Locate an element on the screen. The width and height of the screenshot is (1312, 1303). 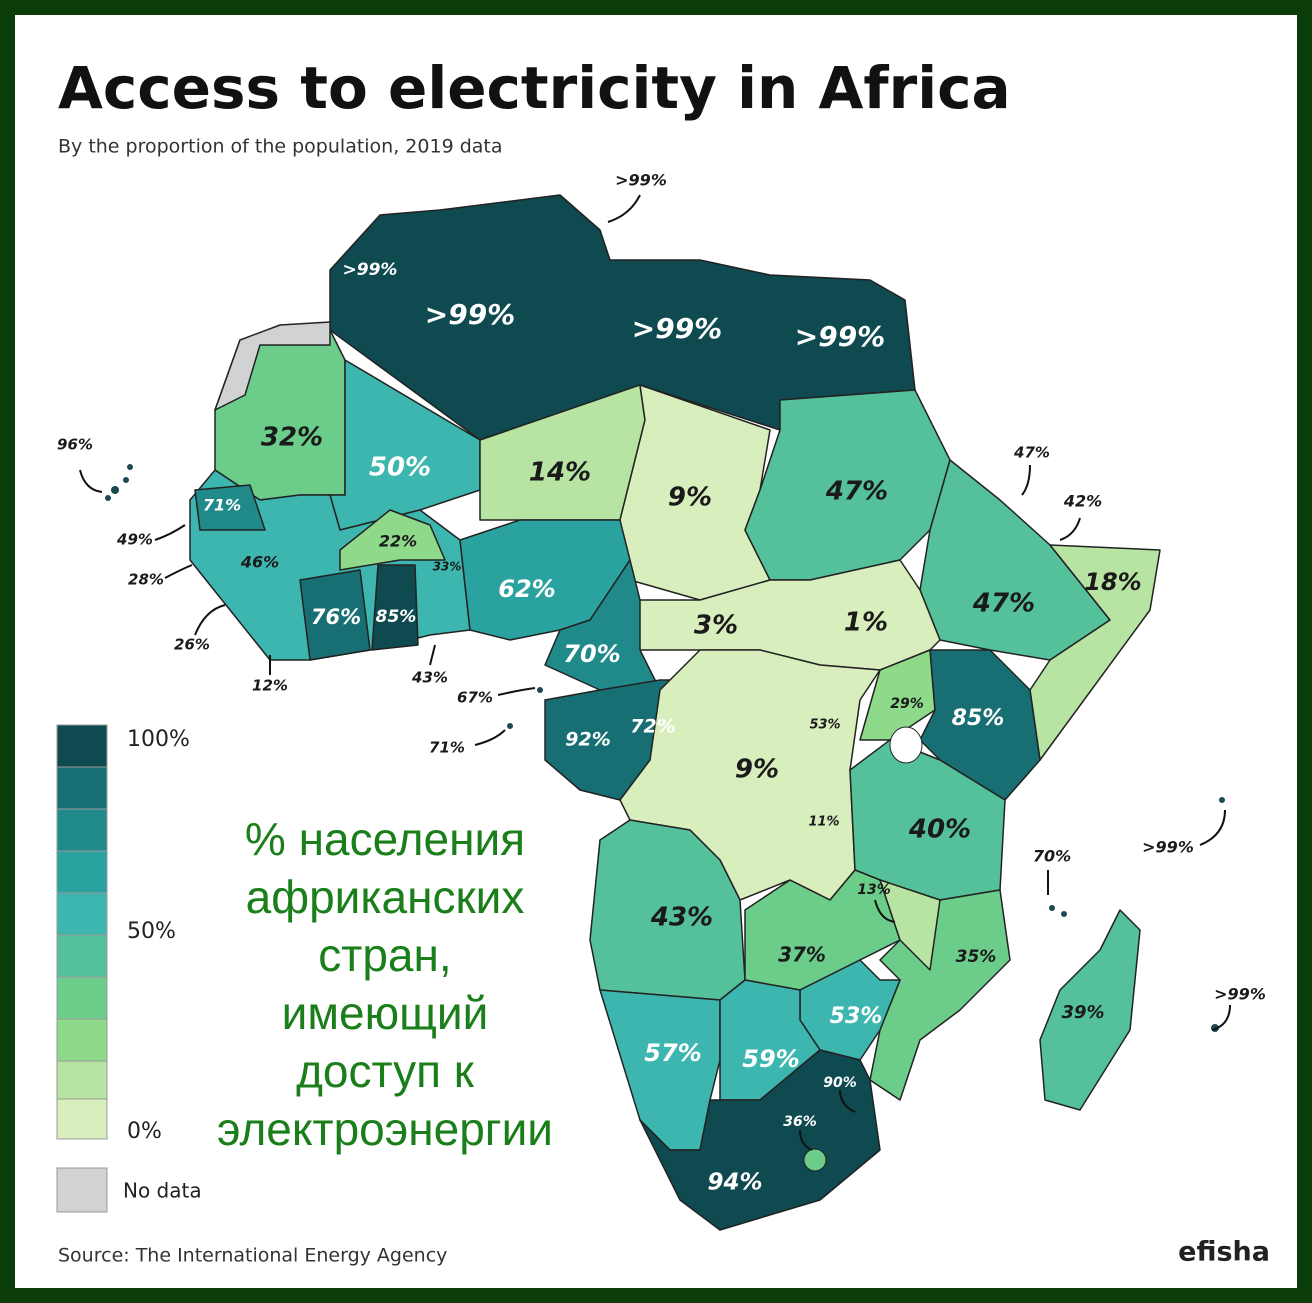
ghana is located at coordinates (395, 607).